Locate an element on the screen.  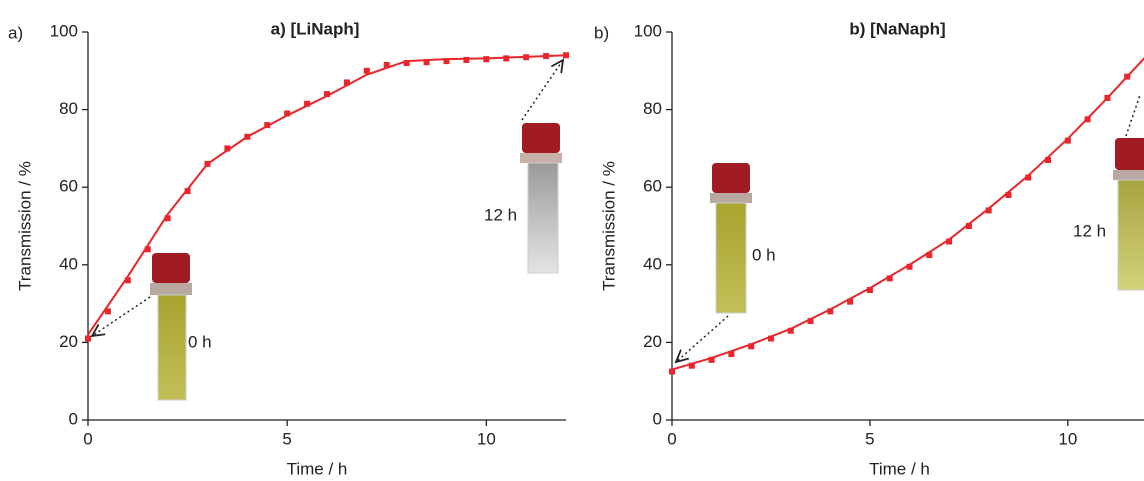
panel-label: b) is located at coordinates (601, 32).